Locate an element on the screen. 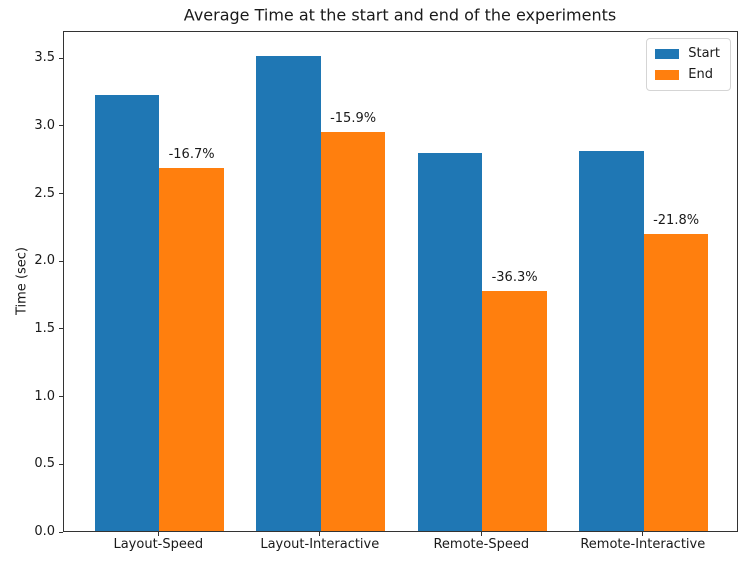 This screenshot has width=752, height=565. y-tick-label: 3.0 is located at coordinates (44, 125).